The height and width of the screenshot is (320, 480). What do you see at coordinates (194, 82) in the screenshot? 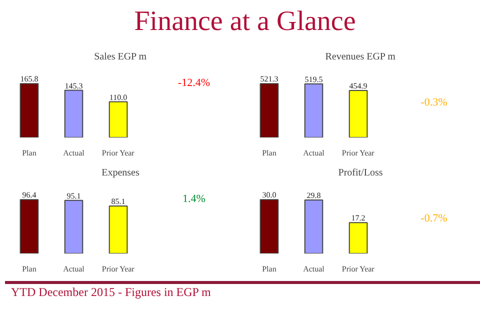
I see `text: -12.4%` at bounding box center [194, 82].